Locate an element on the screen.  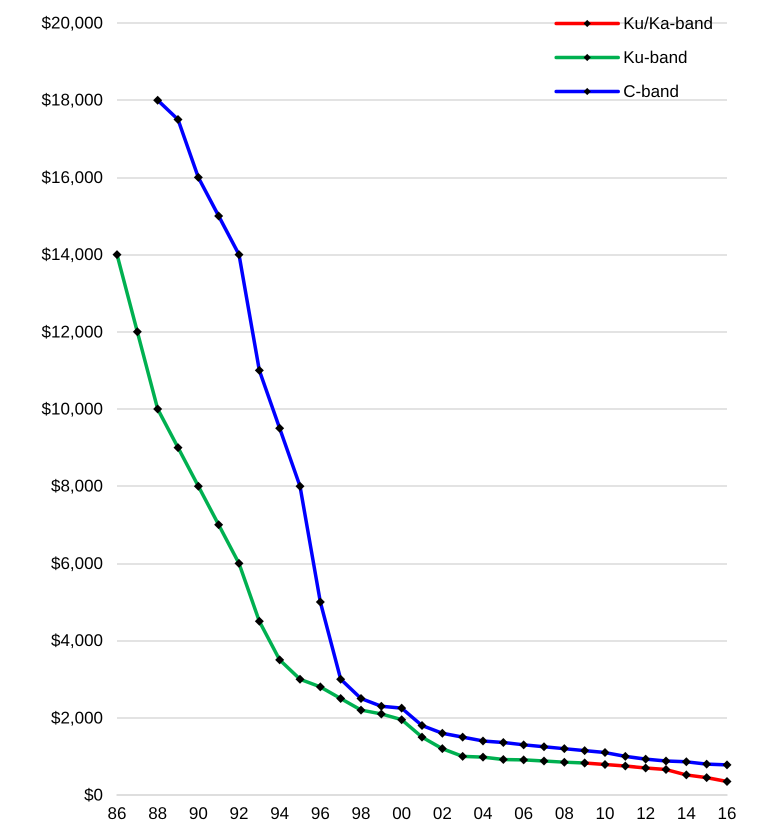
x-tick-label: 16 is located at coordinates (727, 813).